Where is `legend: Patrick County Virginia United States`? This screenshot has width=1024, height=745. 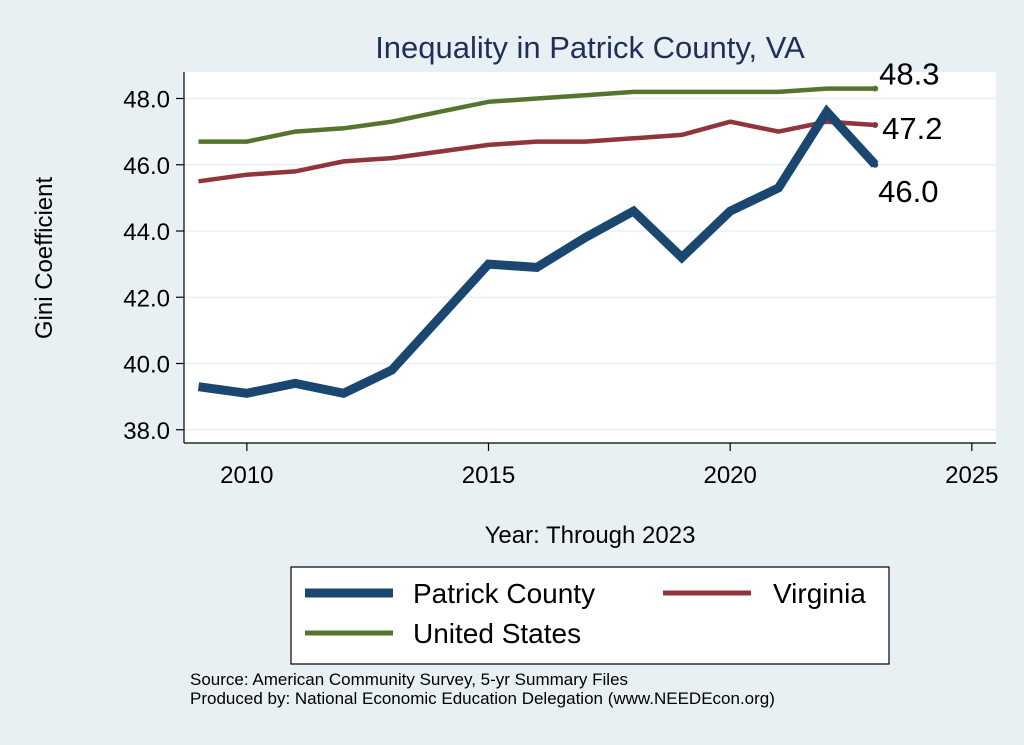
legend: Patrick County Virginia United States is located at coordinates (590, 615).